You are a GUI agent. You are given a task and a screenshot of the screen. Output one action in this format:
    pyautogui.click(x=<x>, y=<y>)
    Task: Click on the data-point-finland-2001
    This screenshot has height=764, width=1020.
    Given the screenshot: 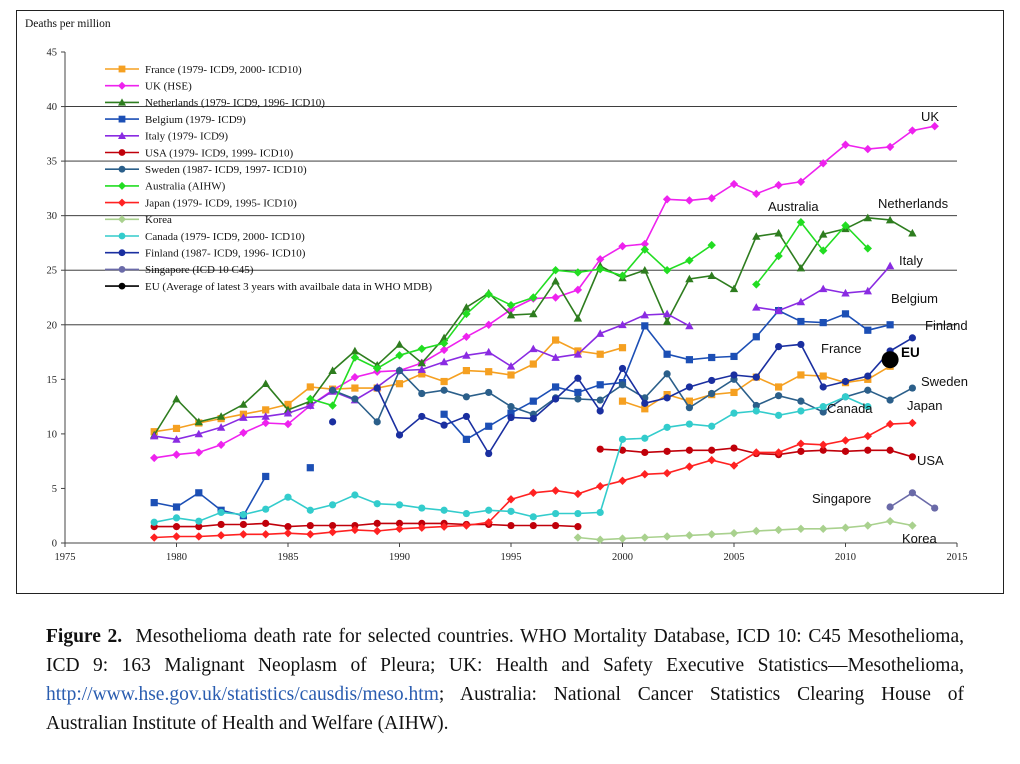 What is the action you would take?
    pyautogui.click(x=645, y=403)
    